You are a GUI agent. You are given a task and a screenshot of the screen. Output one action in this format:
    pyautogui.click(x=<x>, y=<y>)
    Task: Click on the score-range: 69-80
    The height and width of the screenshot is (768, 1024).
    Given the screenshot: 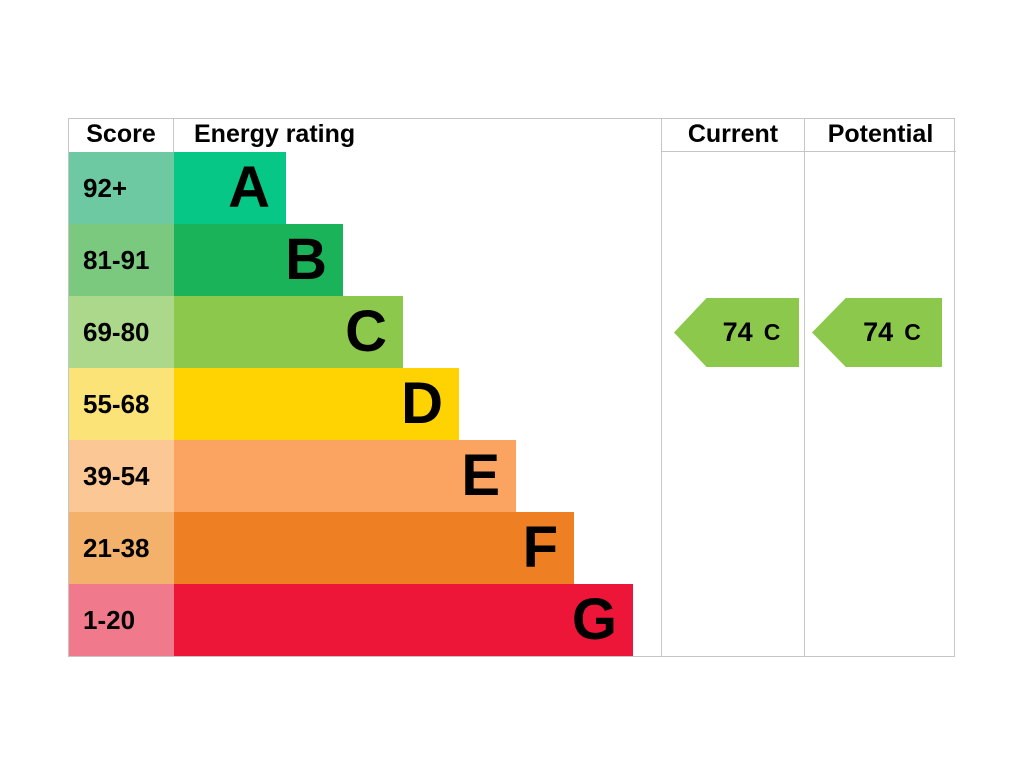 What is the action you would take?
    pyautogui.click(x=121, y=332)
    